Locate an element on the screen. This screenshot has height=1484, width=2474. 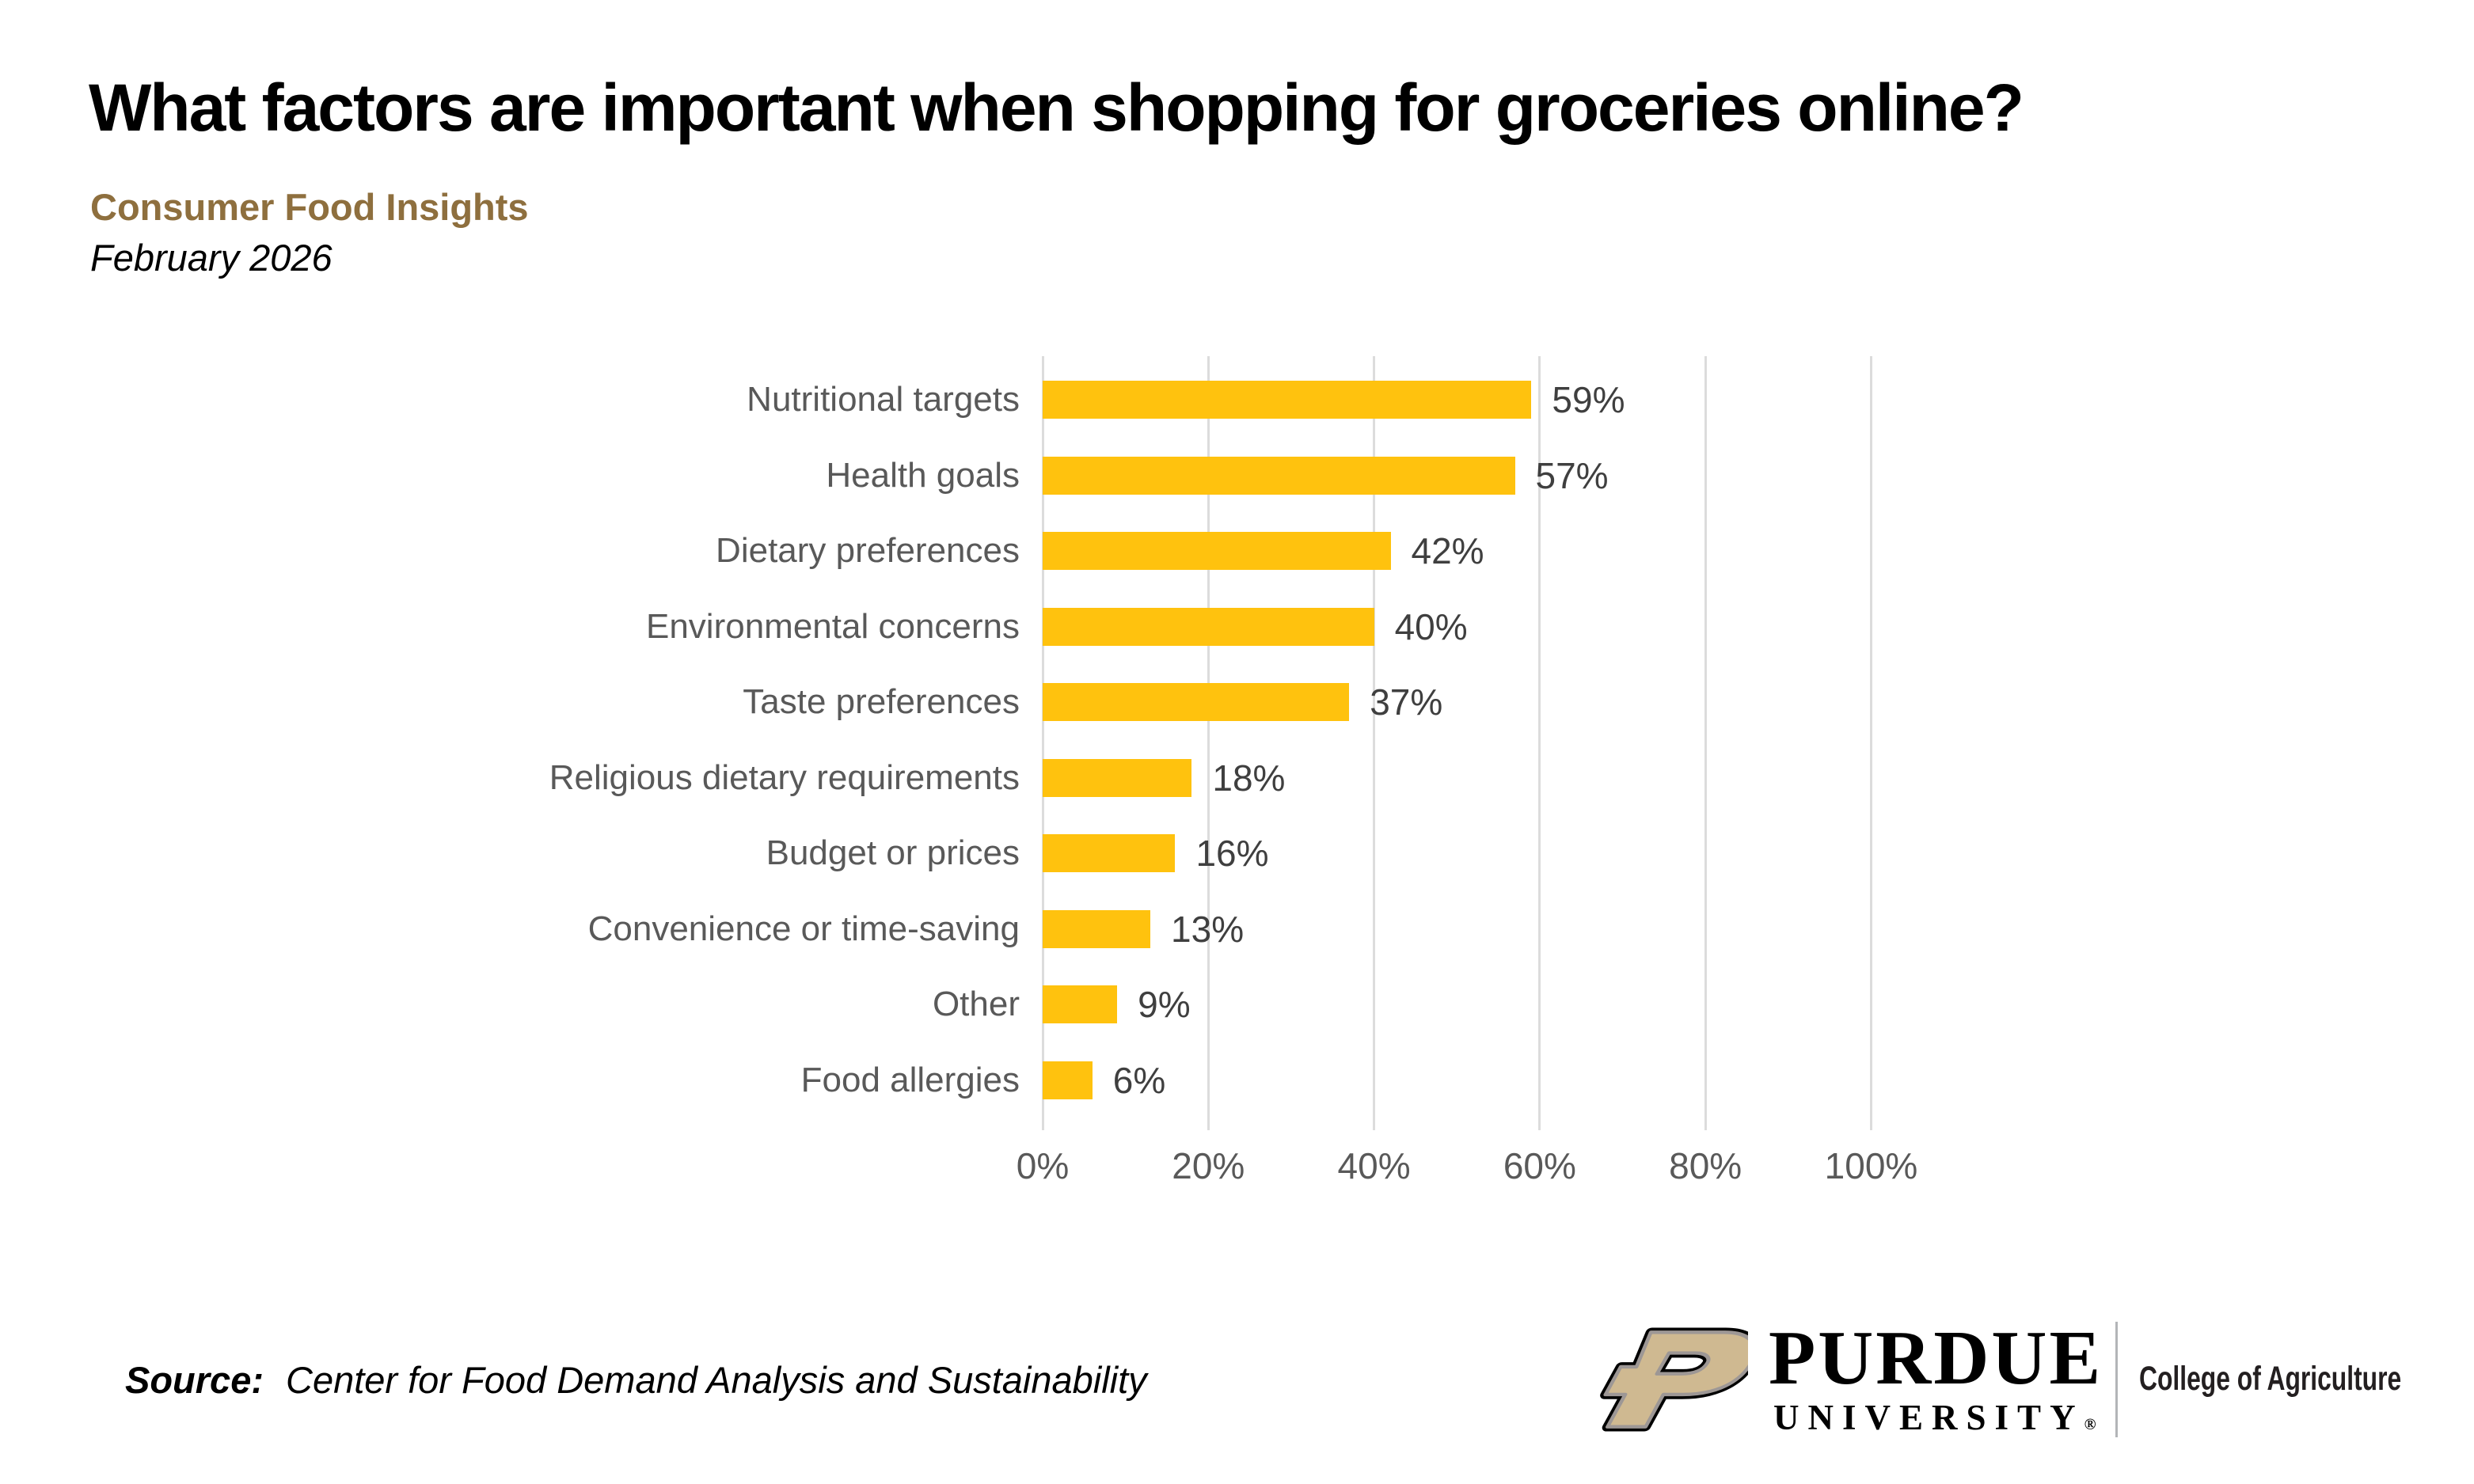
category-label: Environmental concerns is located at coordinates (833, 626).